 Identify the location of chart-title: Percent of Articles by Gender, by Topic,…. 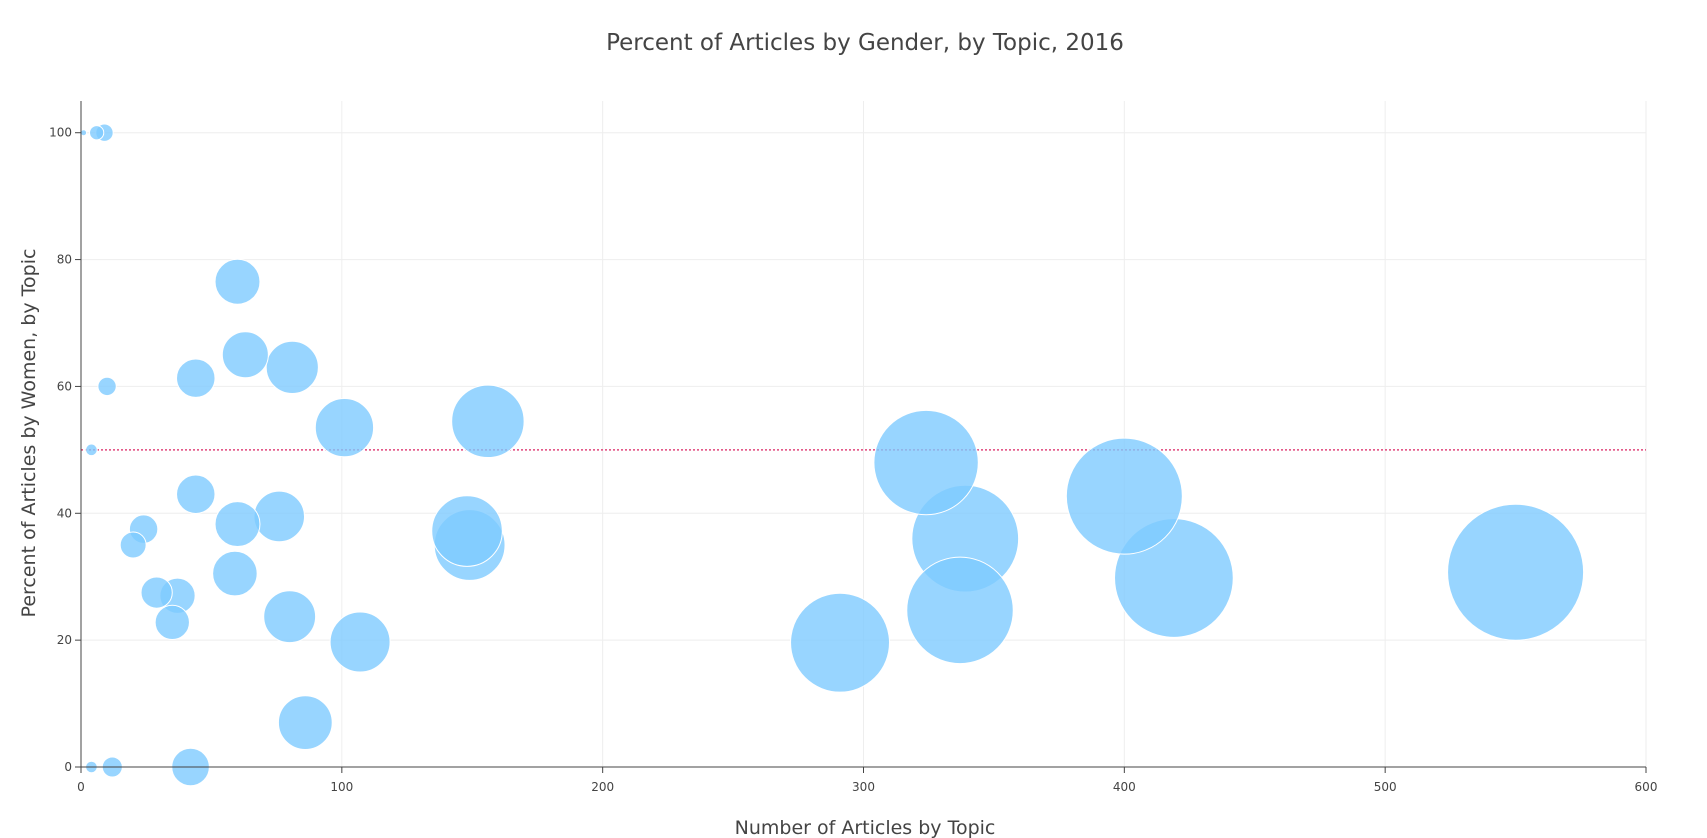
(865, 43).